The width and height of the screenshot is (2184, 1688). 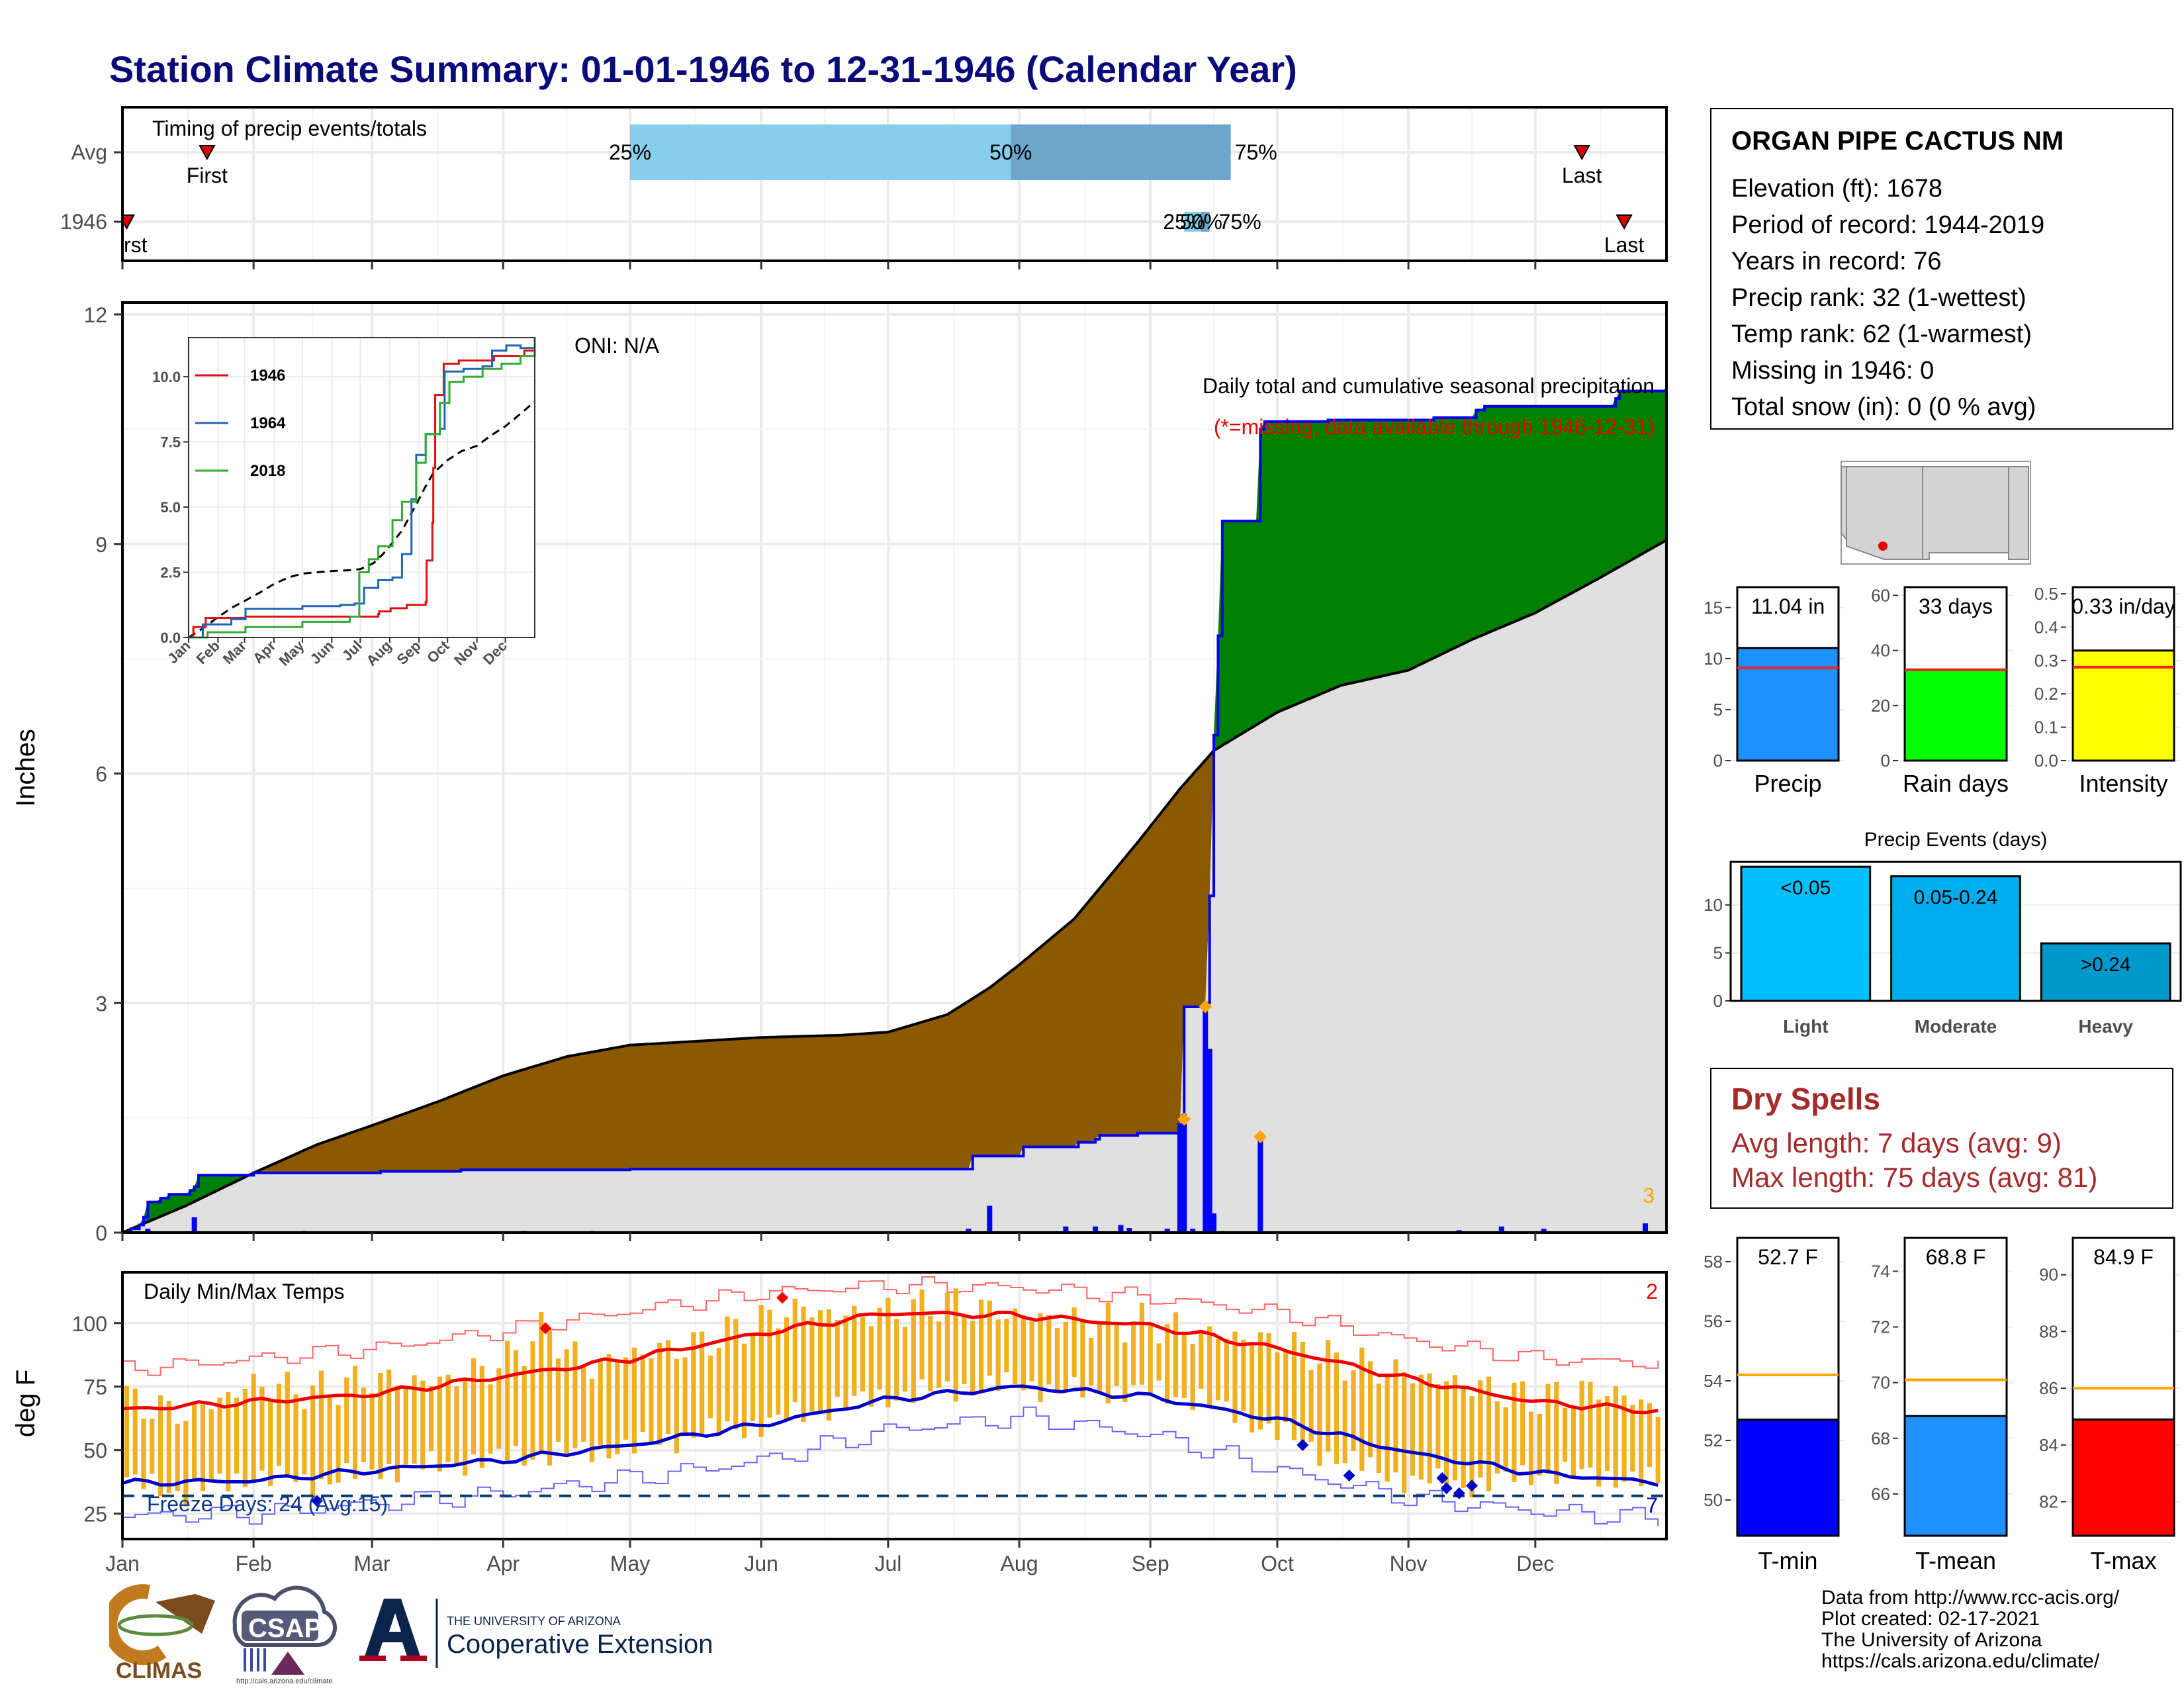 I want to click on timing-pct-25: 25%, so click(x=630, y=152).